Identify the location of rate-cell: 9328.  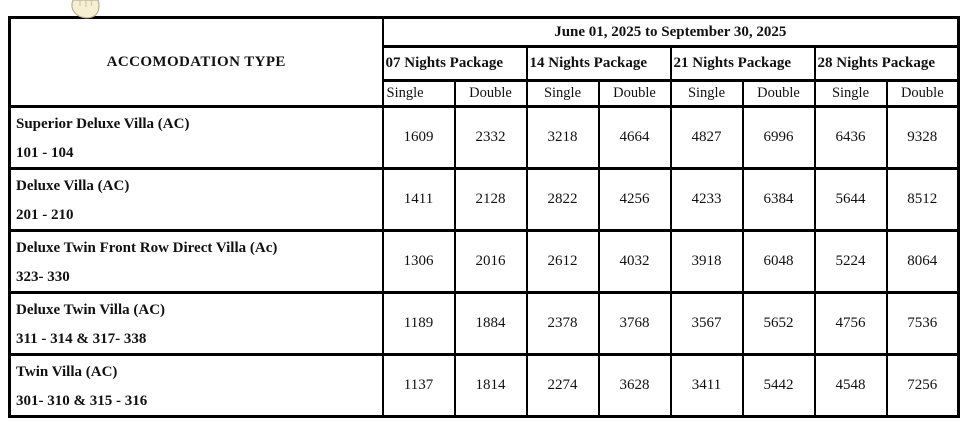
(922, 137).